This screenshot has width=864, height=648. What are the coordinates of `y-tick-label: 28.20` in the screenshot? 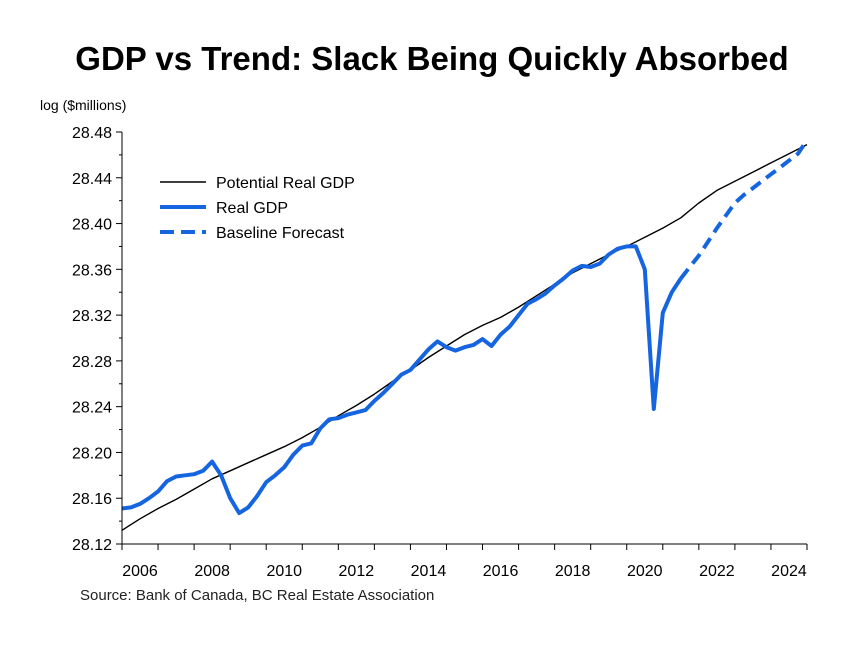 It's located at (92, 453).